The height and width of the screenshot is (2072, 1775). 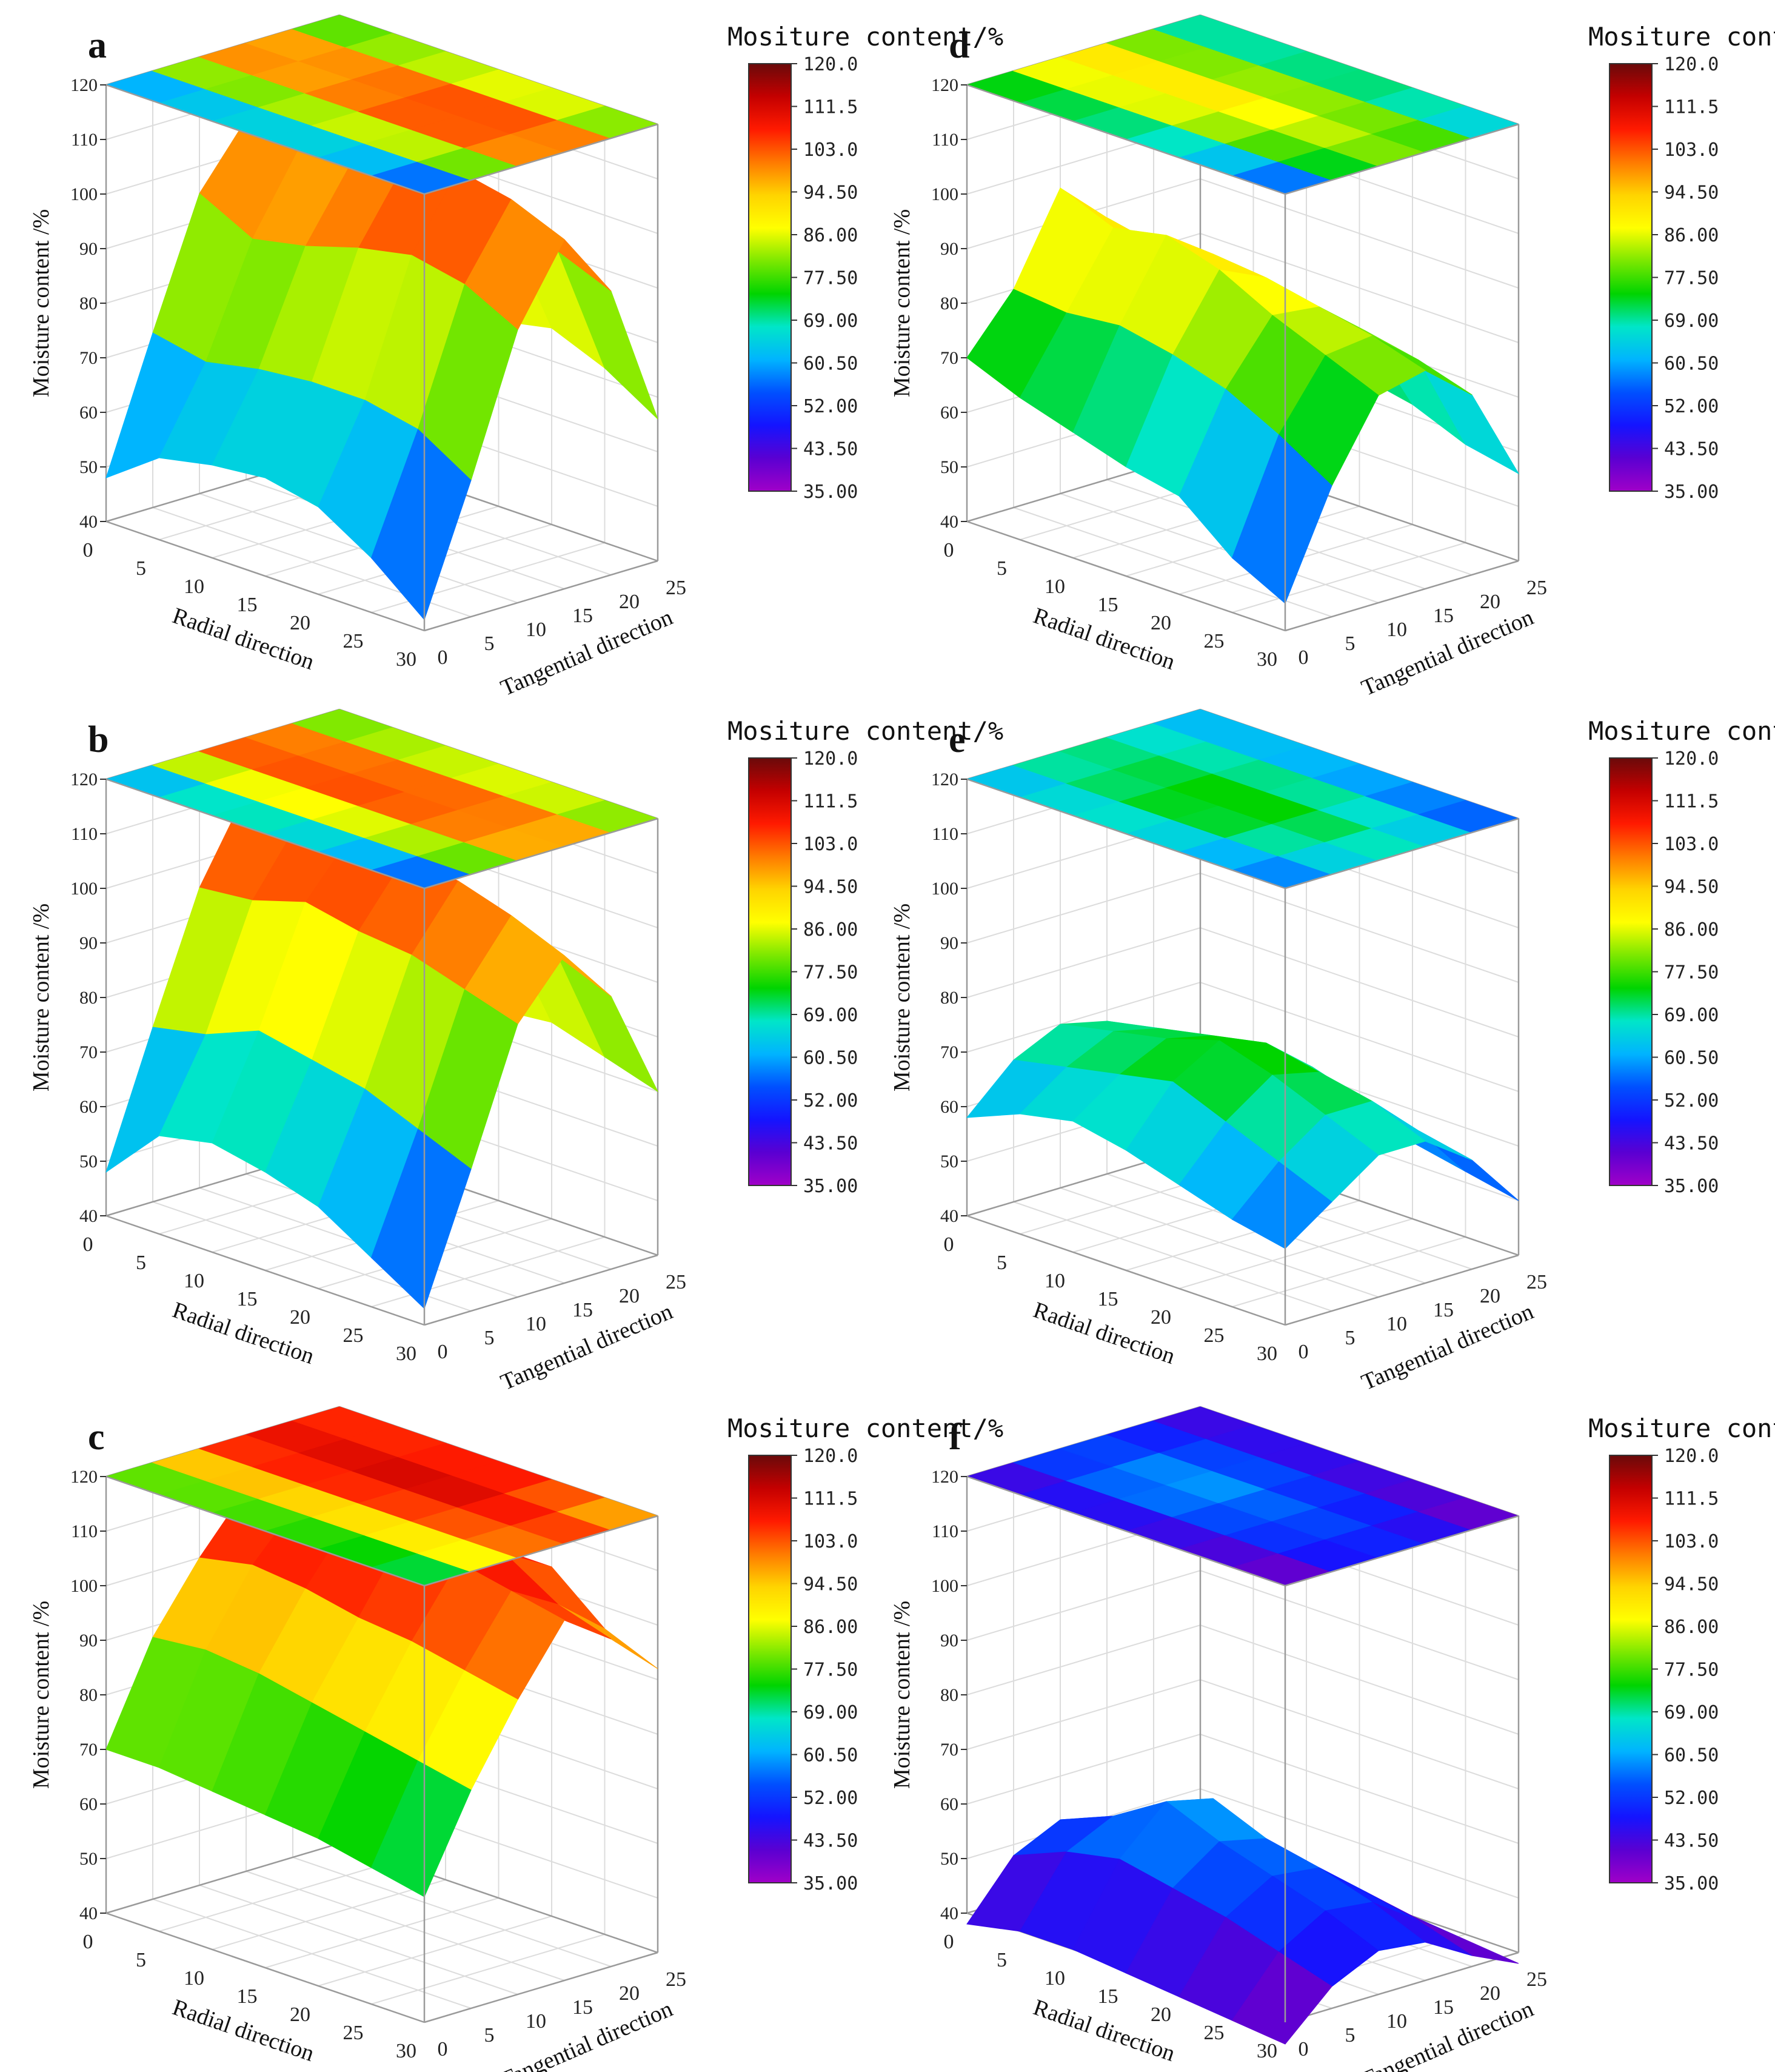 I want to click on colorbar-tick-label: 43.50, so click(x=1691, y=449).